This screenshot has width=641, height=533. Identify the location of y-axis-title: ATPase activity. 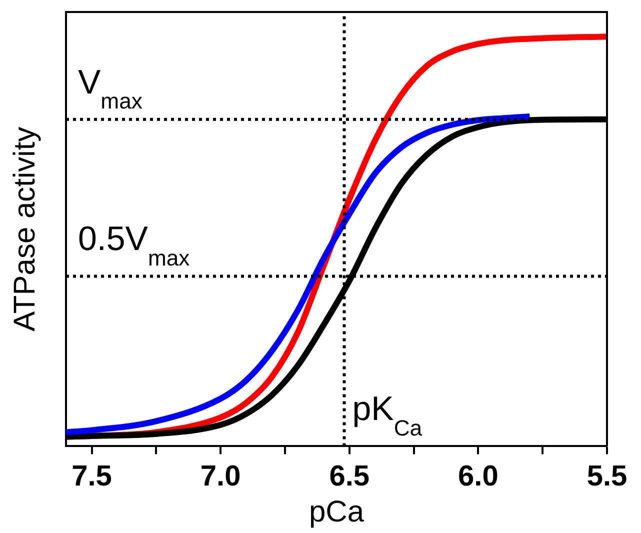
(25, 229).